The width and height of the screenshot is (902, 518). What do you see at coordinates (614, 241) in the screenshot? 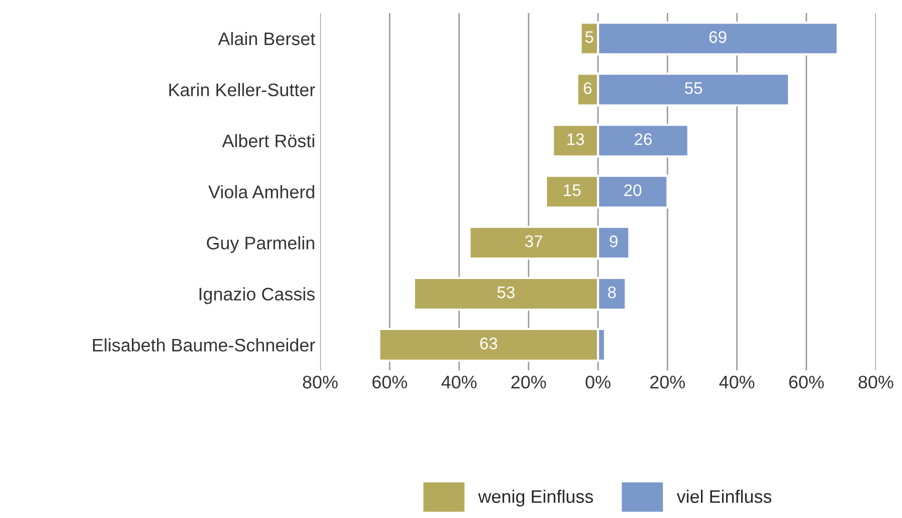
I see `data-label: 9` at bounding box center [614, 241].